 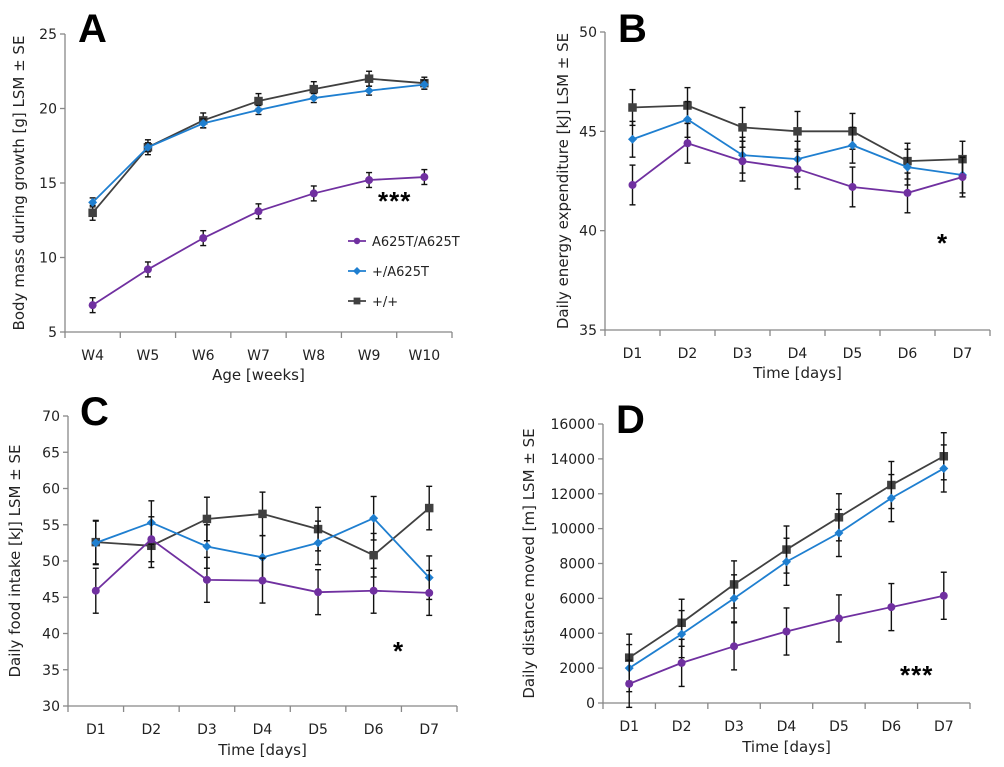 What do you see at coordinates (577, 669) in the screenshot?
I see `y-tick-label: 2000` at bounding box center [577, 669].